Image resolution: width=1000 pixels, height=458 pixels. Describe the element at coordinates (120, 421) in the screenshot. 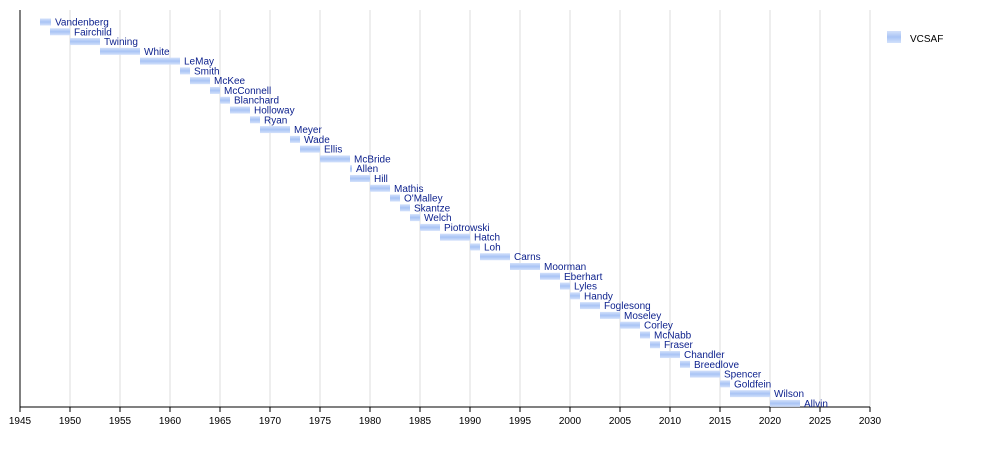

I see `x-tick-label: 1955` at that location.